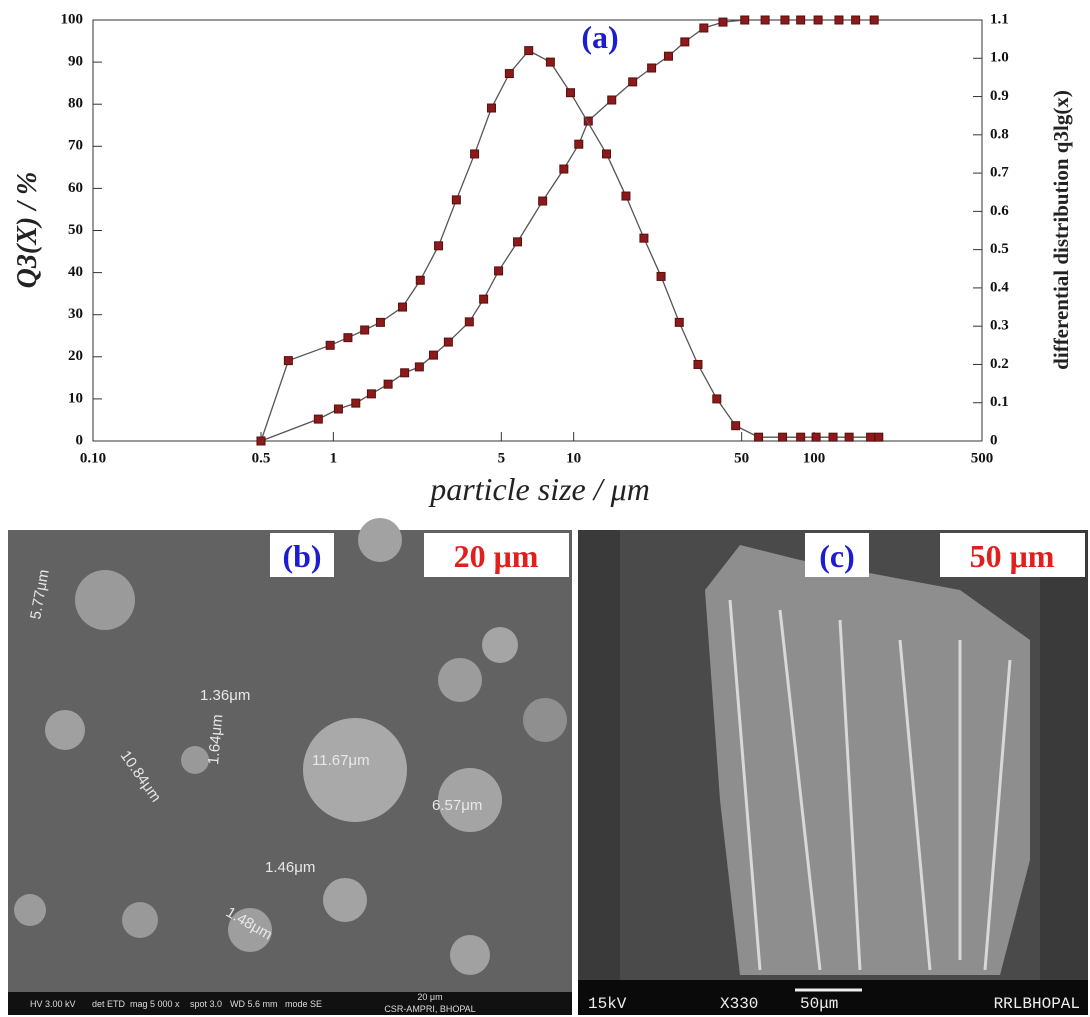  What do you see at coordinates (741, 458) in the screenshot?
I see `x-tick-label: 50` at bounding box center [741, 458].